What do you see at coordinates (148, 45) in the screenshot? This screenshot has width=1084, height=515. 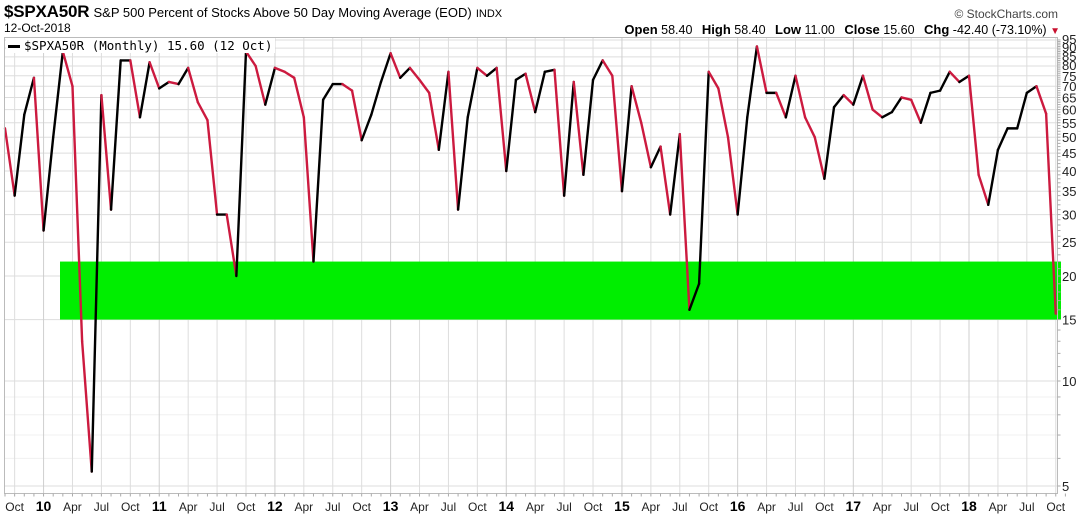 I see `legend-label: $SPXA50R (Monthly) 15.60 (12 Oct)` at bounding box center [148, 45].